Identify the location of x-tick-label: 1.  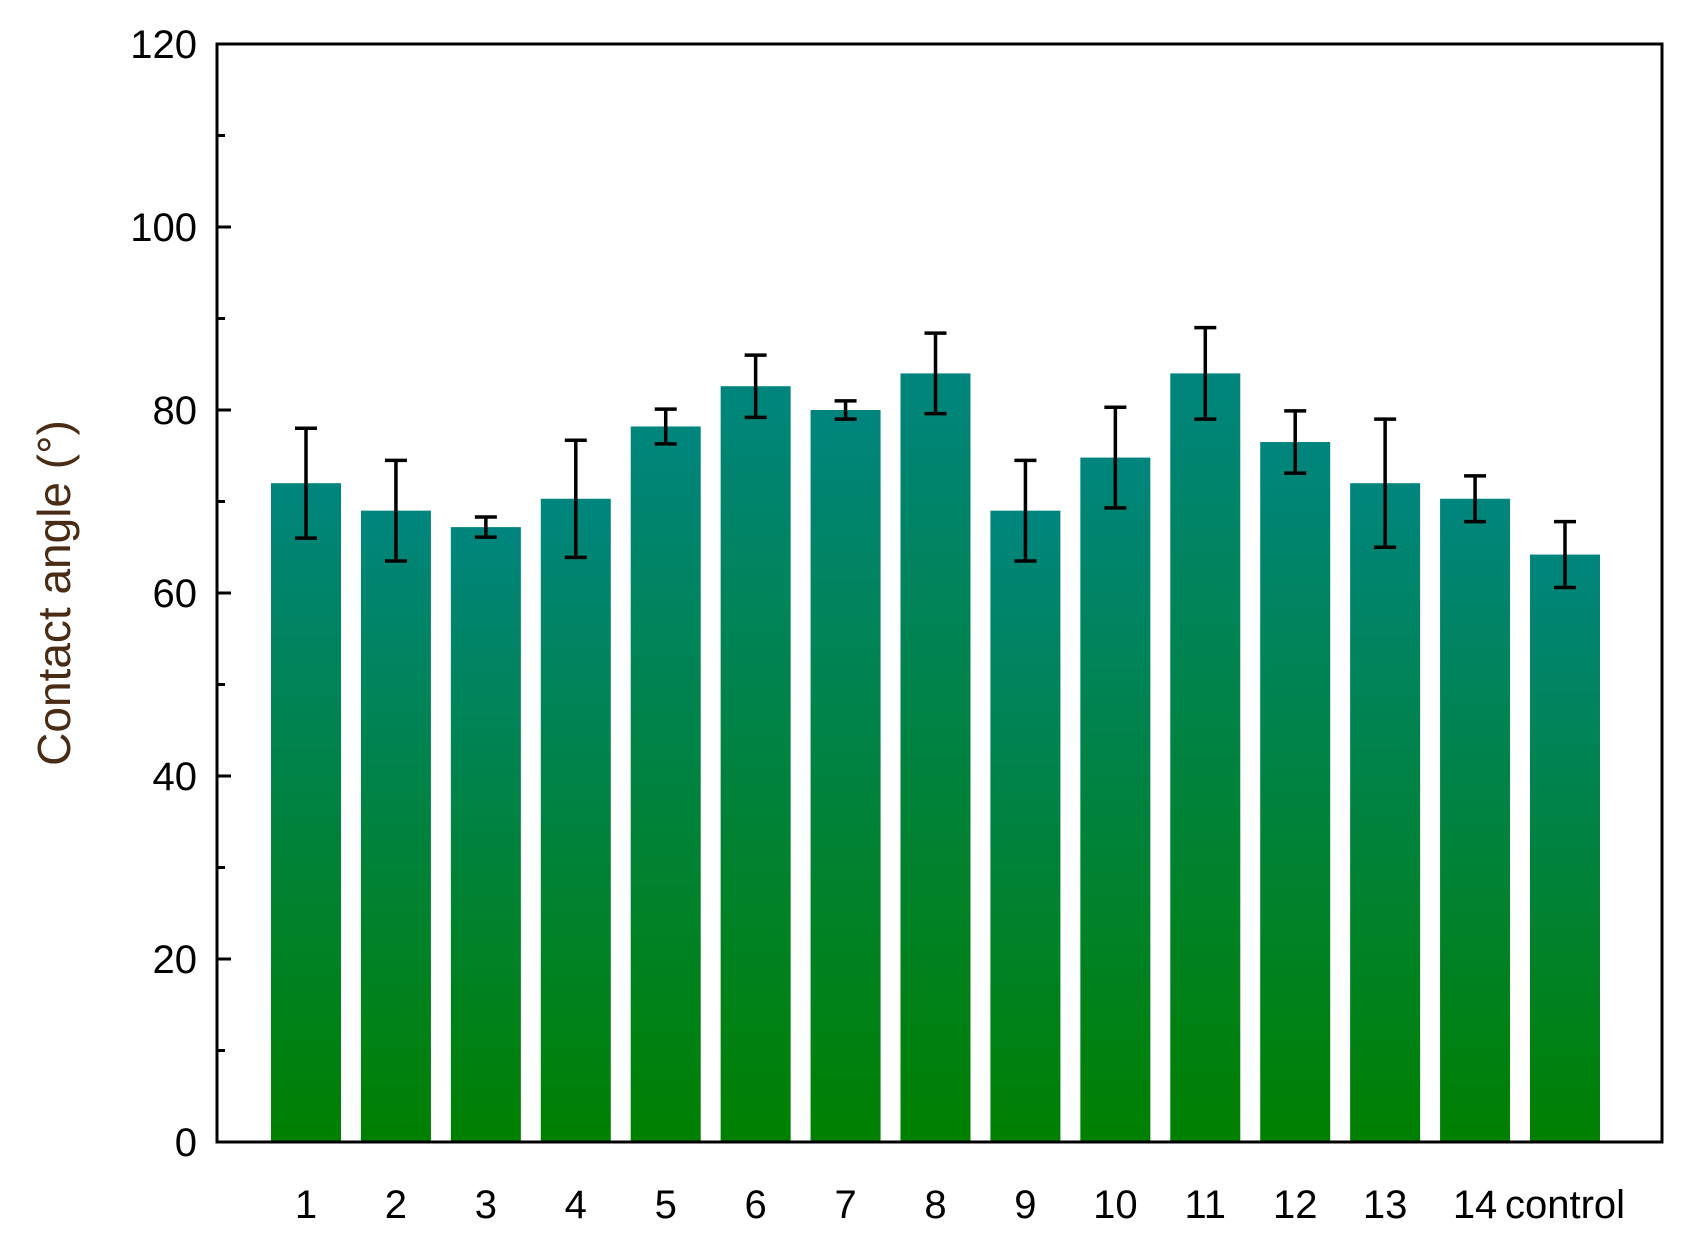
(306, 1205).